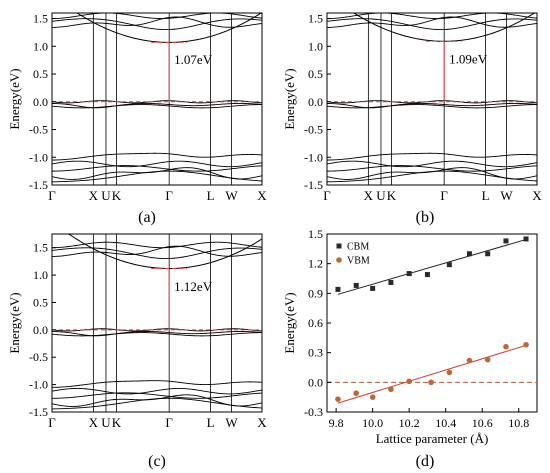 This screenshot has width=550, height=473. I want to click on x-tick-label: 9.8, so click(336, 423).